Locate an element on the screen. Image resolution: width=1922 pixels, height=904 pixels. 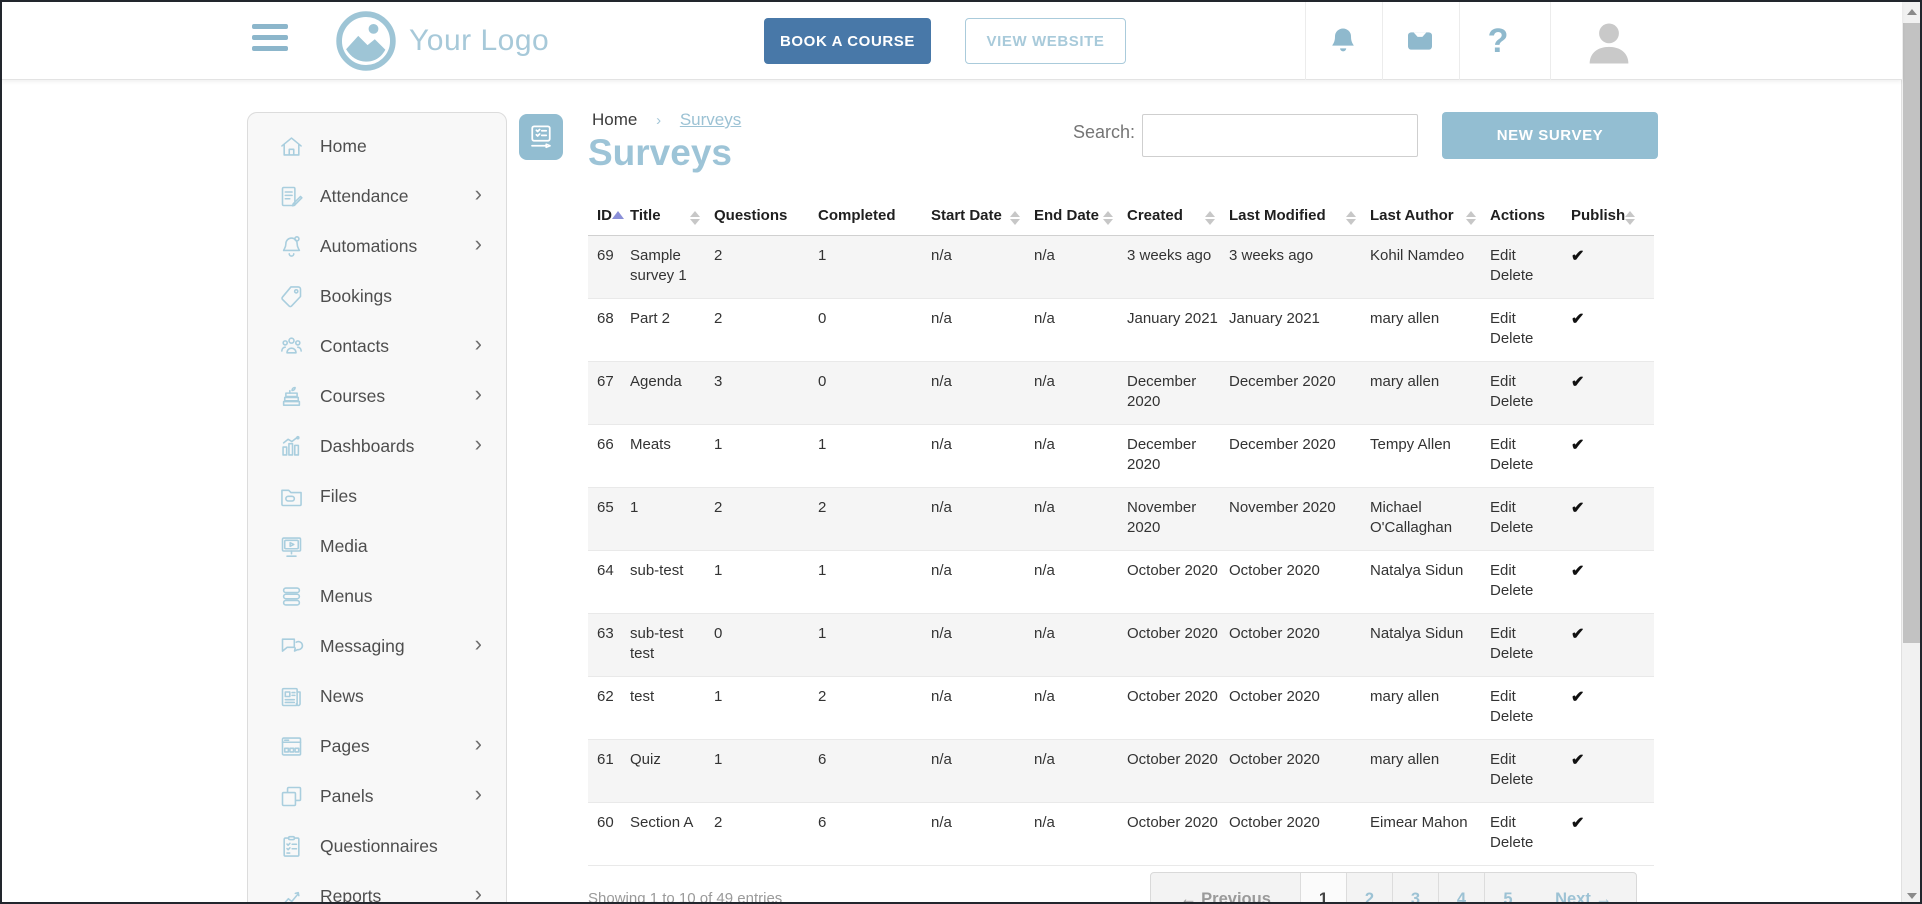
courses-icon is located at coordinates (291, 396).